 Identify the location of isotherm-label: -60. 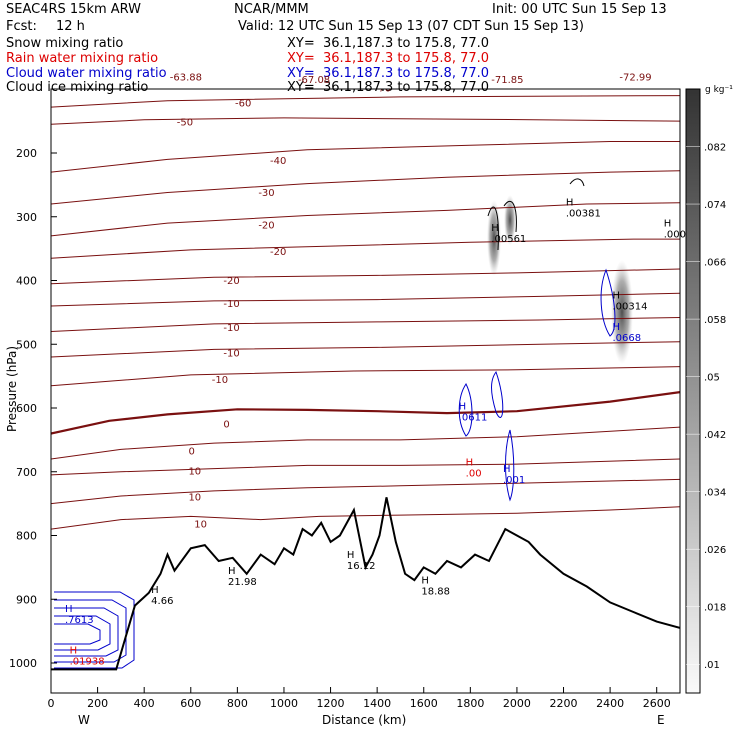
(243, 104).